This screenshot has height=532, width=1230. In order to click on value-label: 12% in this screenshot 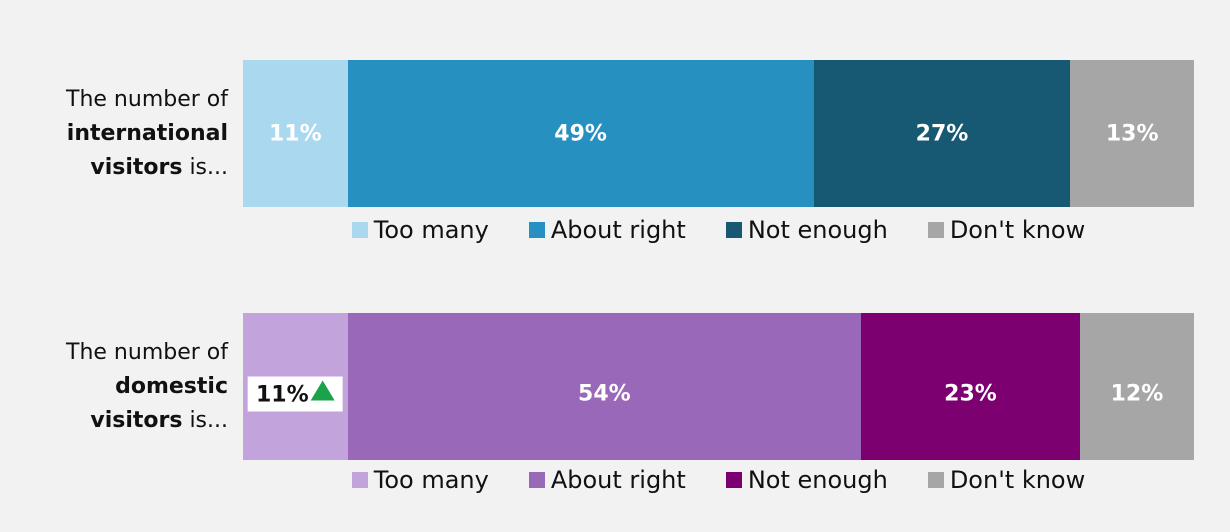, I will do `click(1137, 393)`.